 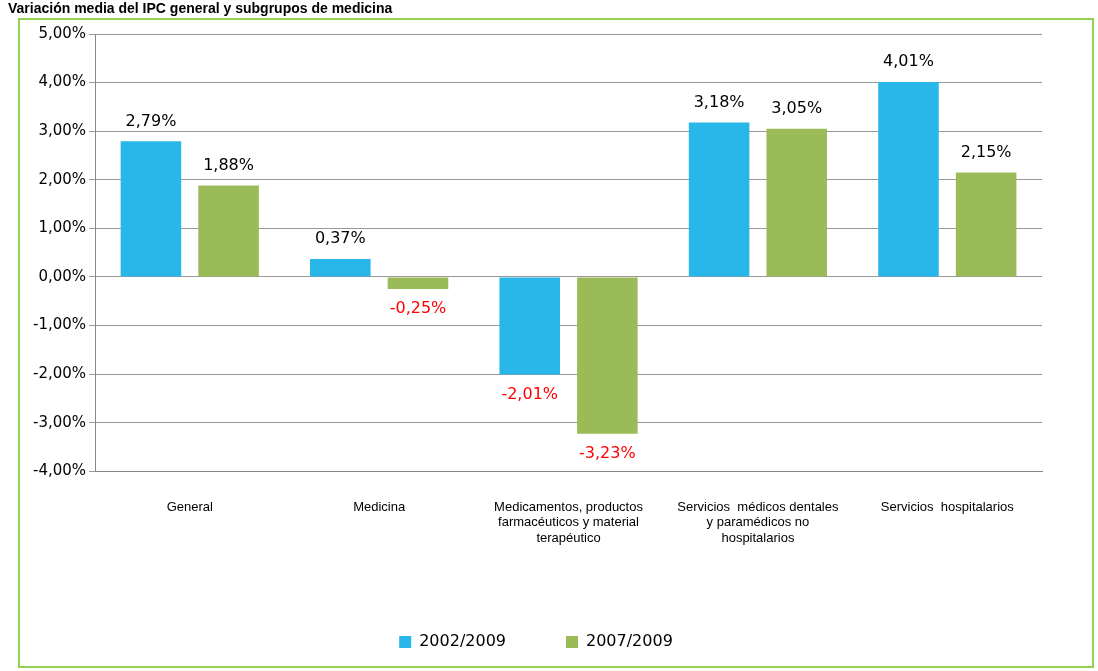 What do you see at coordinates (569, 521) in the screenshot?
I see `x-tick-label: Medicamentos, productos farmacéuticos y material terapéutico` at bounding box center [569, 521].